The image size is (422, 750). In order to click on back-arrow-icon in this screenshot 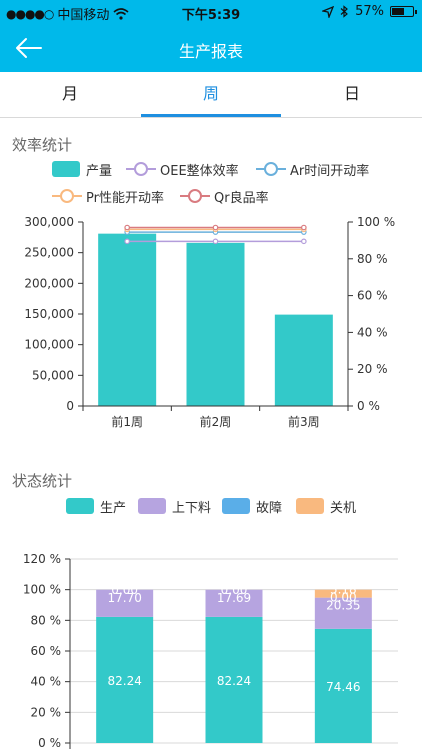, I will do `click(29, 48)`.